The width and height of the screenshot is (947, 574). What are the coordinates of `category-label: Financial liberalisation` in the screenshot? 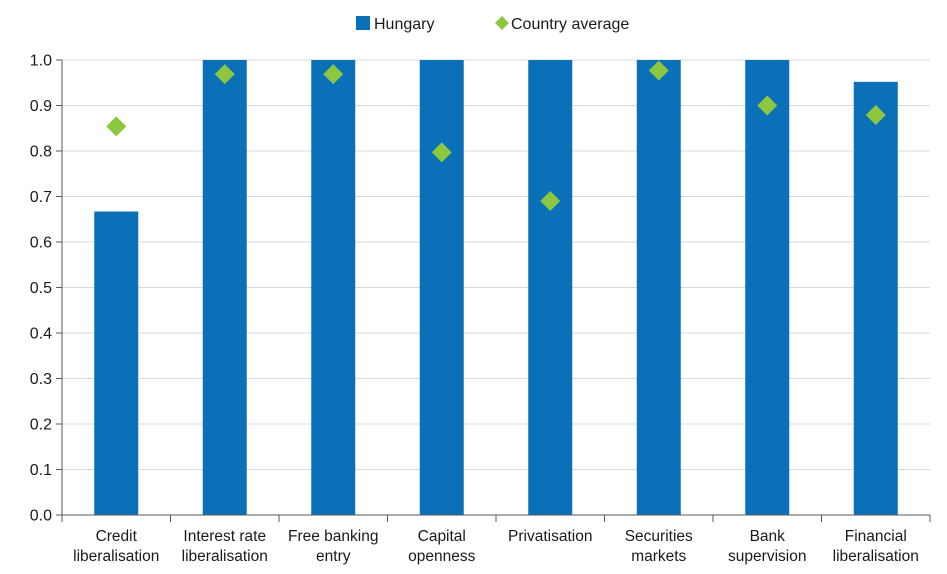 It's located at (876, 546).